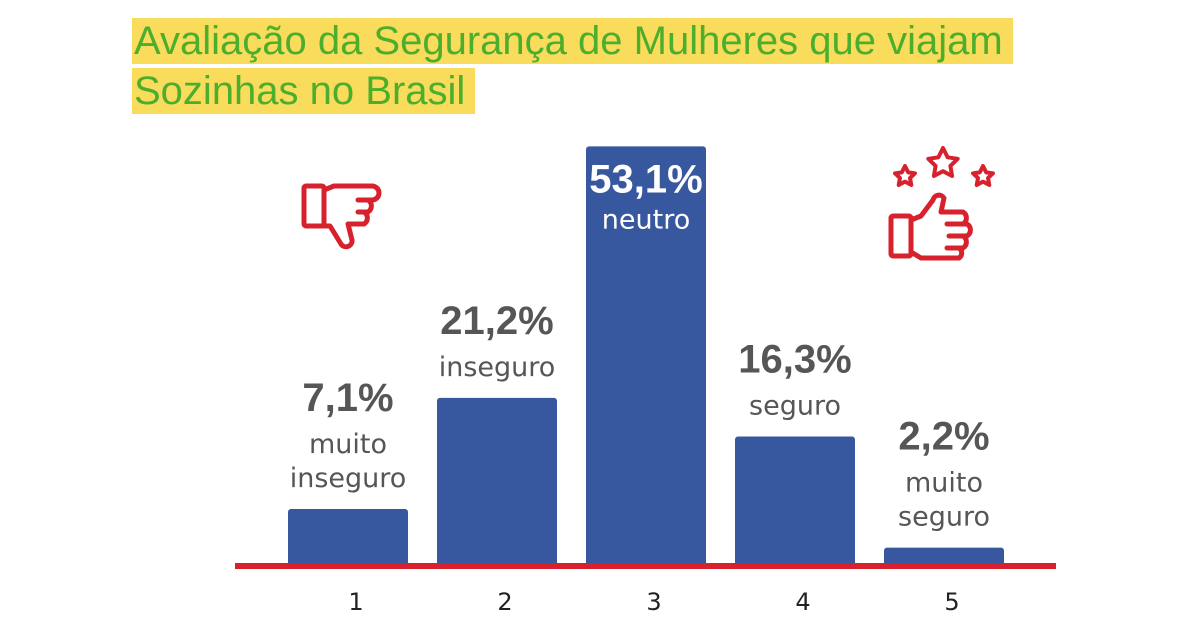  What do you see at coordinates (355, 602) in the screenshot?
I see `x-tick-label-1: 1` at bounding box center [355, 602].